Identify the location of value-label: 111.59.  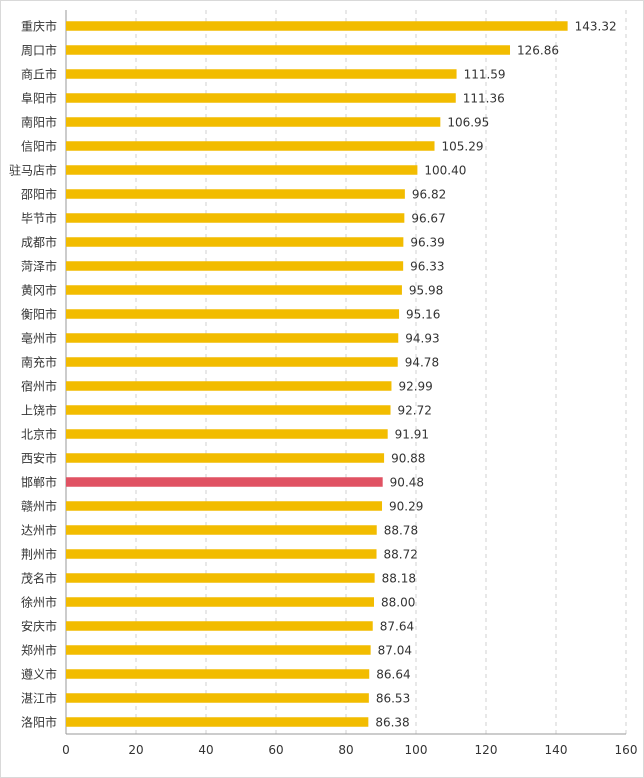
(485, 75).